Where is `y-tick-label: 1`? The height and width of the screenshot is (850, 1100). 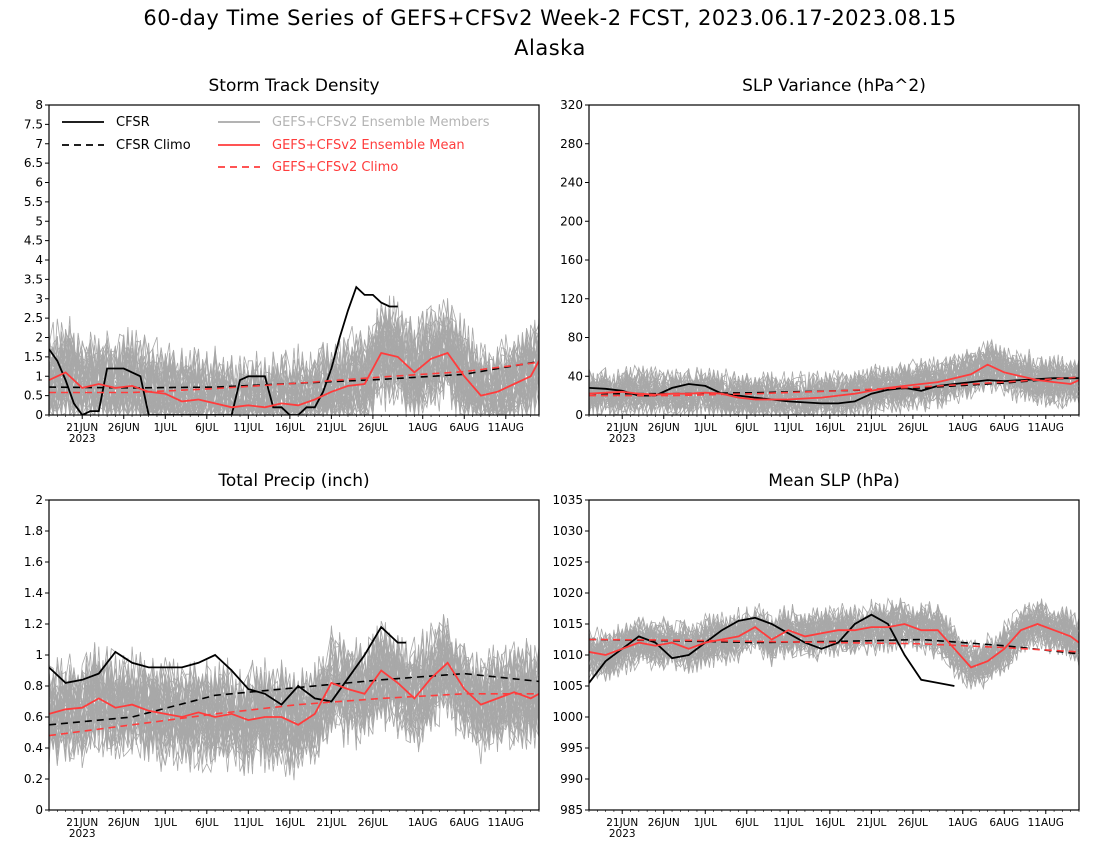 y-tick-label: 1 is located at coordinates (39, 655).